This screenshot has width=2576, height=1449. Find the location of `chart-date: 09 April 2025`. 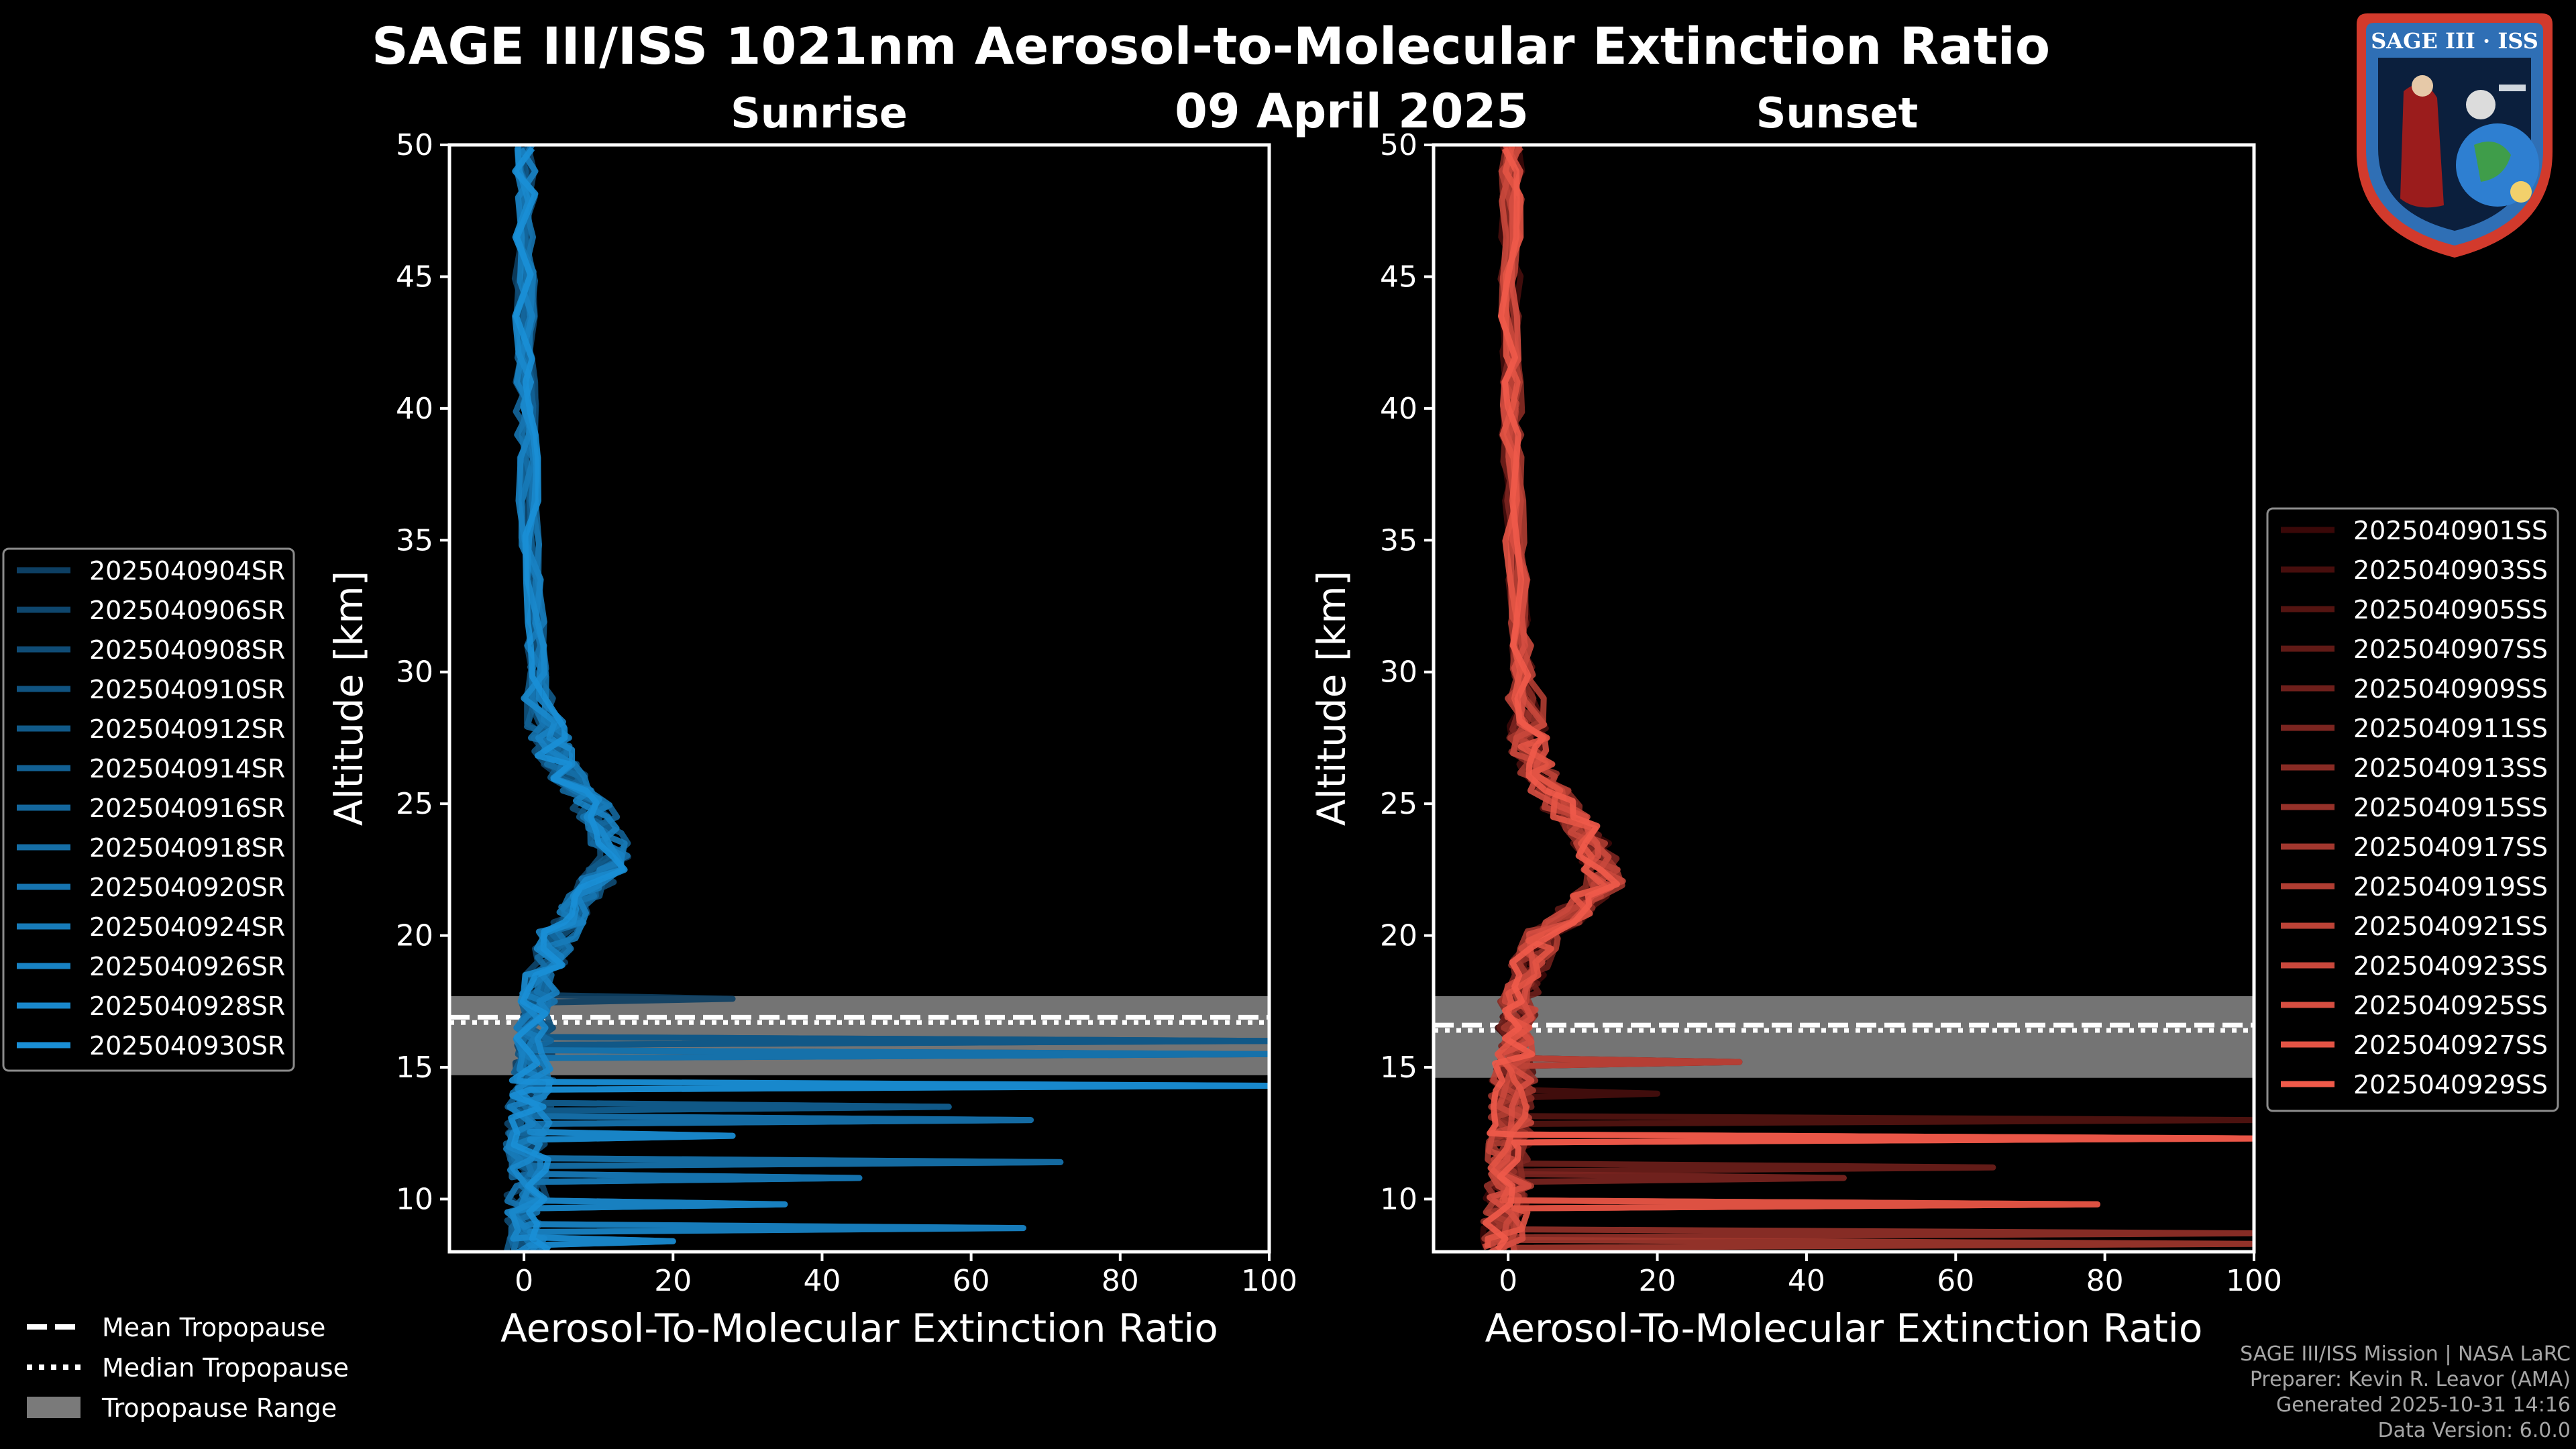

chart-date: 09 April 2025 is located at coordinates (1352, 111).